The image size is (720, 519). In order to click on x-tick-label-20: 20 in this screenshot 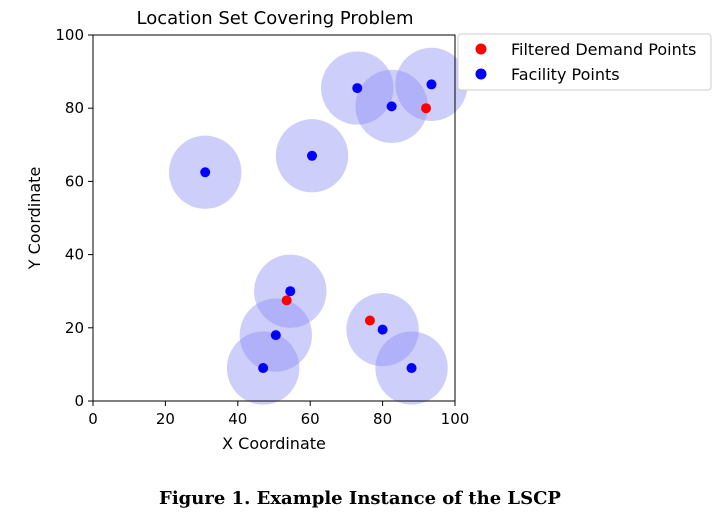, I will do `click(165, 419)`.